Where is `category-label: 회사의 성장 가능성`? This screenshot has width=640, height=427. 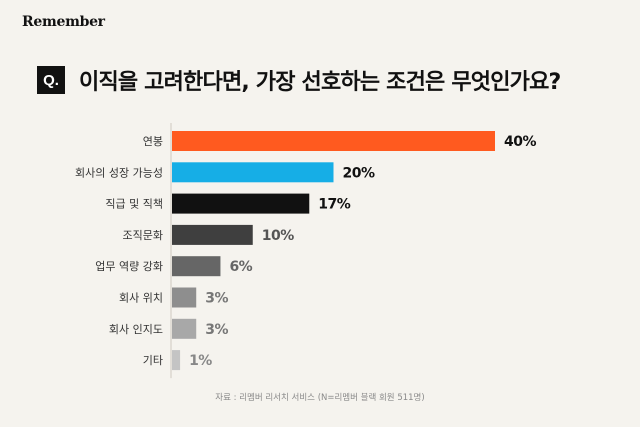
category-label: 회사의 성장 가능성 is located at coordinates (119, 172).